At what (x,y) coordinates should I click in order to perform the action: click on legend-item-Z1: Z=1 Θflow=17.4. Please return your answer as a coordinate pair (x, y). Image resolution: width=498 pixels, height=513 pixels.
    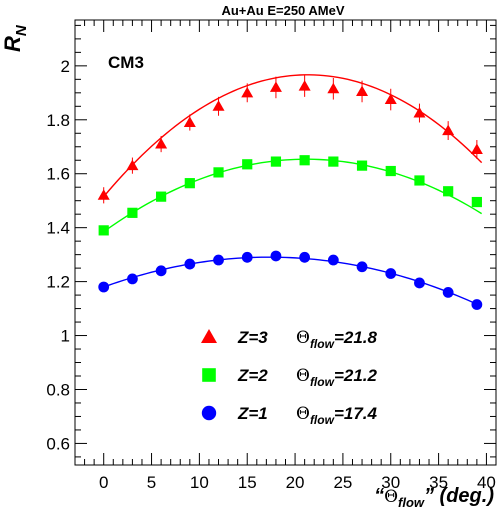
    Looking at the image, I should click on (289, 415).